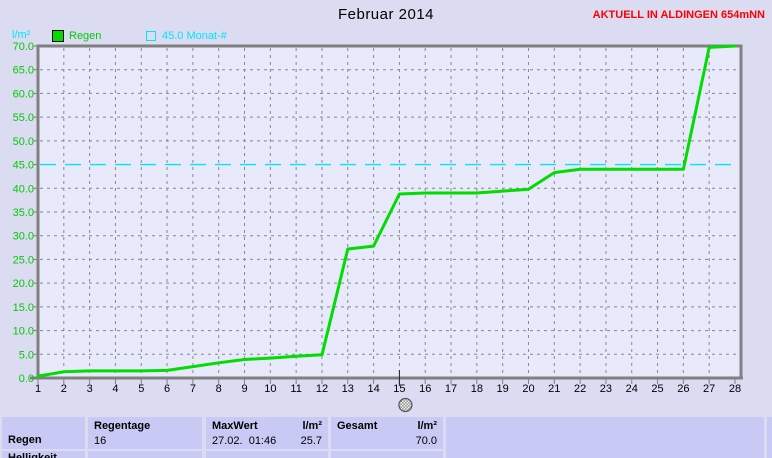  What do you see at coordinates (85, 36) in the screenshot?
I see `legend-label-regen: Regen` at bounding box center [85, 36].